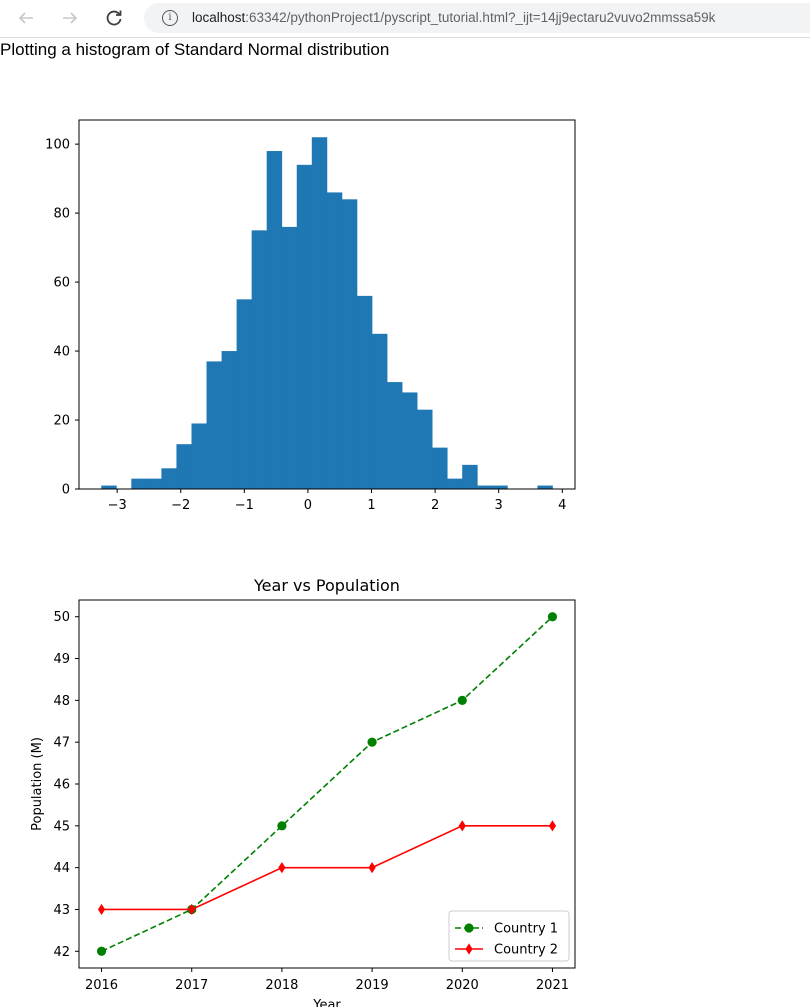 This screenshot has height=1007, width=810. Describe the element at coordinates (191, 985) in the screenshot. I see `x-tick-label: 2017` at that location.